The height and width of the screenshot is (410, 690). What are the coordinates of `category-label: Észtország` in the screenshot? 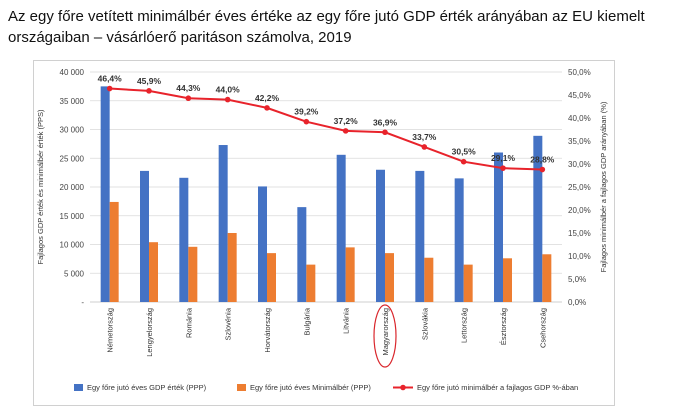 It's located at (503, 326).